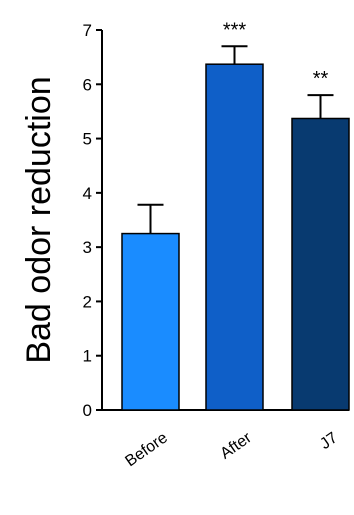  Describe the element at coordinates (235, 30) in the screenshot. I see `significance-label: ***` at that location.